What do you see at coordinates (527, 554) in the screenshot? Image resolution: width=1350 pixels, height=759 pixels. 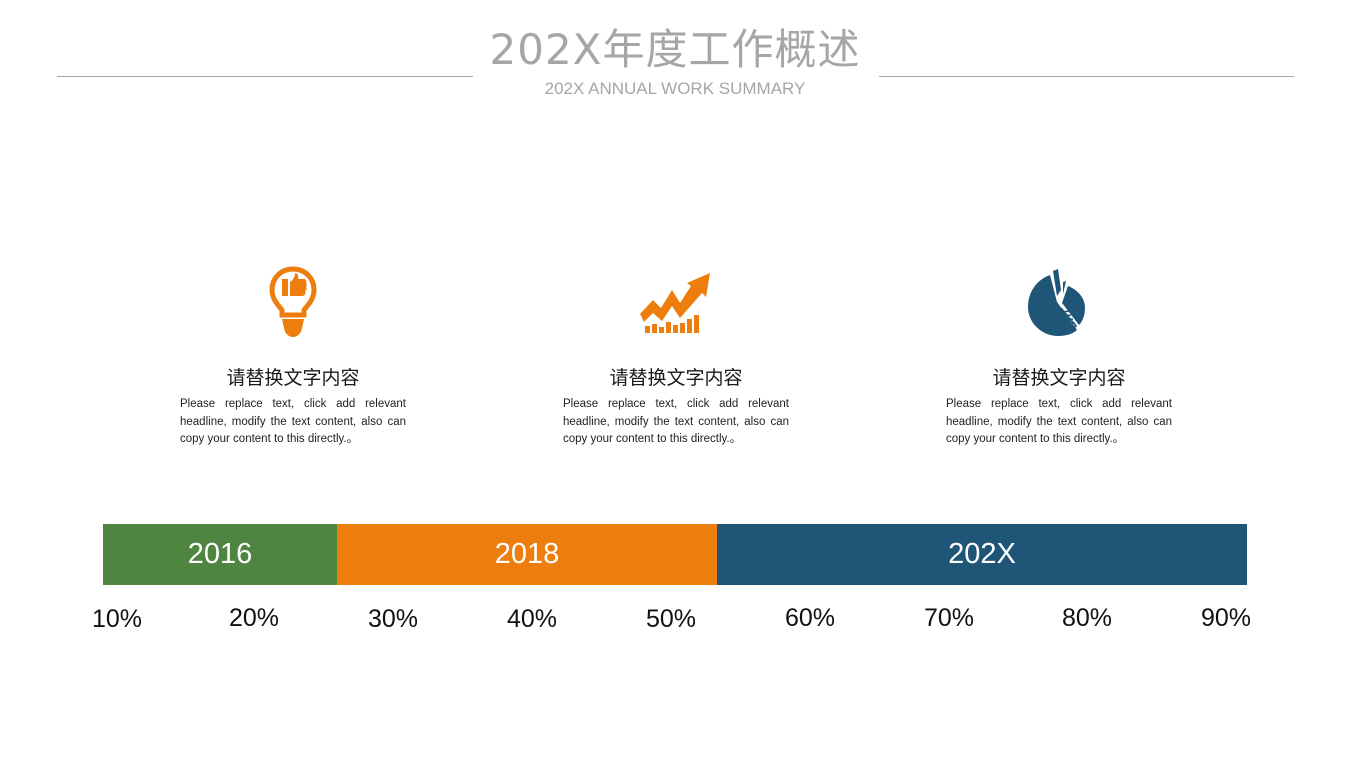 I see `timeline-segment-2018: 2018` at bounding box center [527, 554].